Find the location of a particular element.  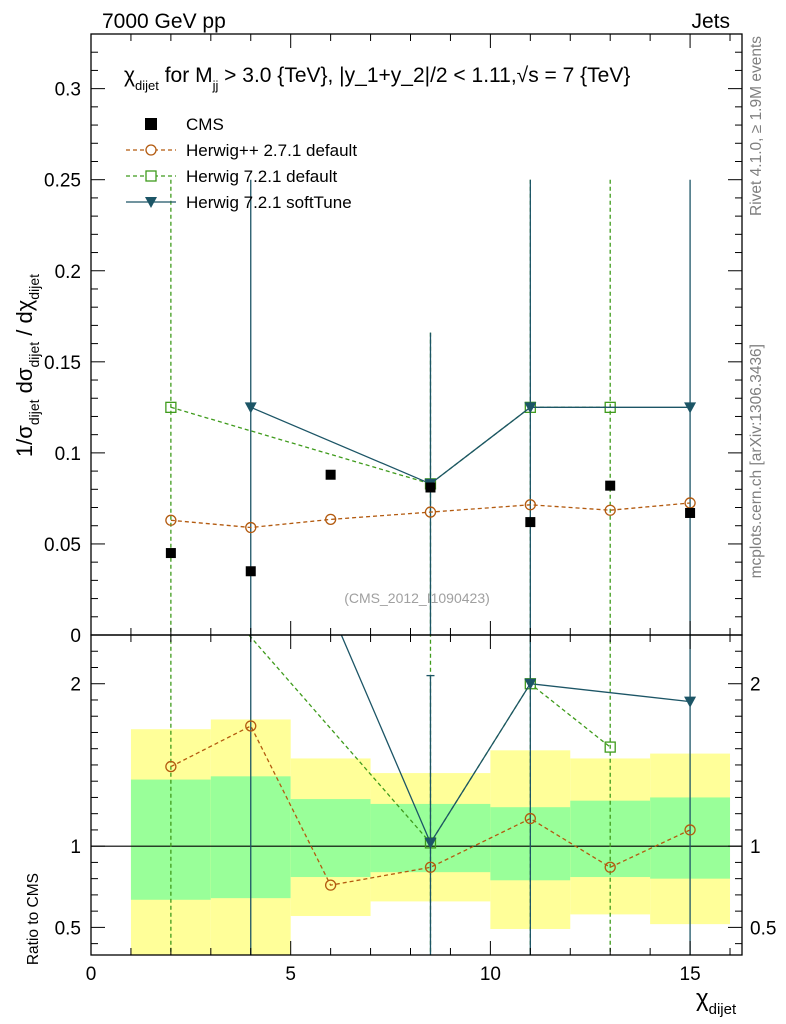

hpp-line is located at coordinates (430, 515).